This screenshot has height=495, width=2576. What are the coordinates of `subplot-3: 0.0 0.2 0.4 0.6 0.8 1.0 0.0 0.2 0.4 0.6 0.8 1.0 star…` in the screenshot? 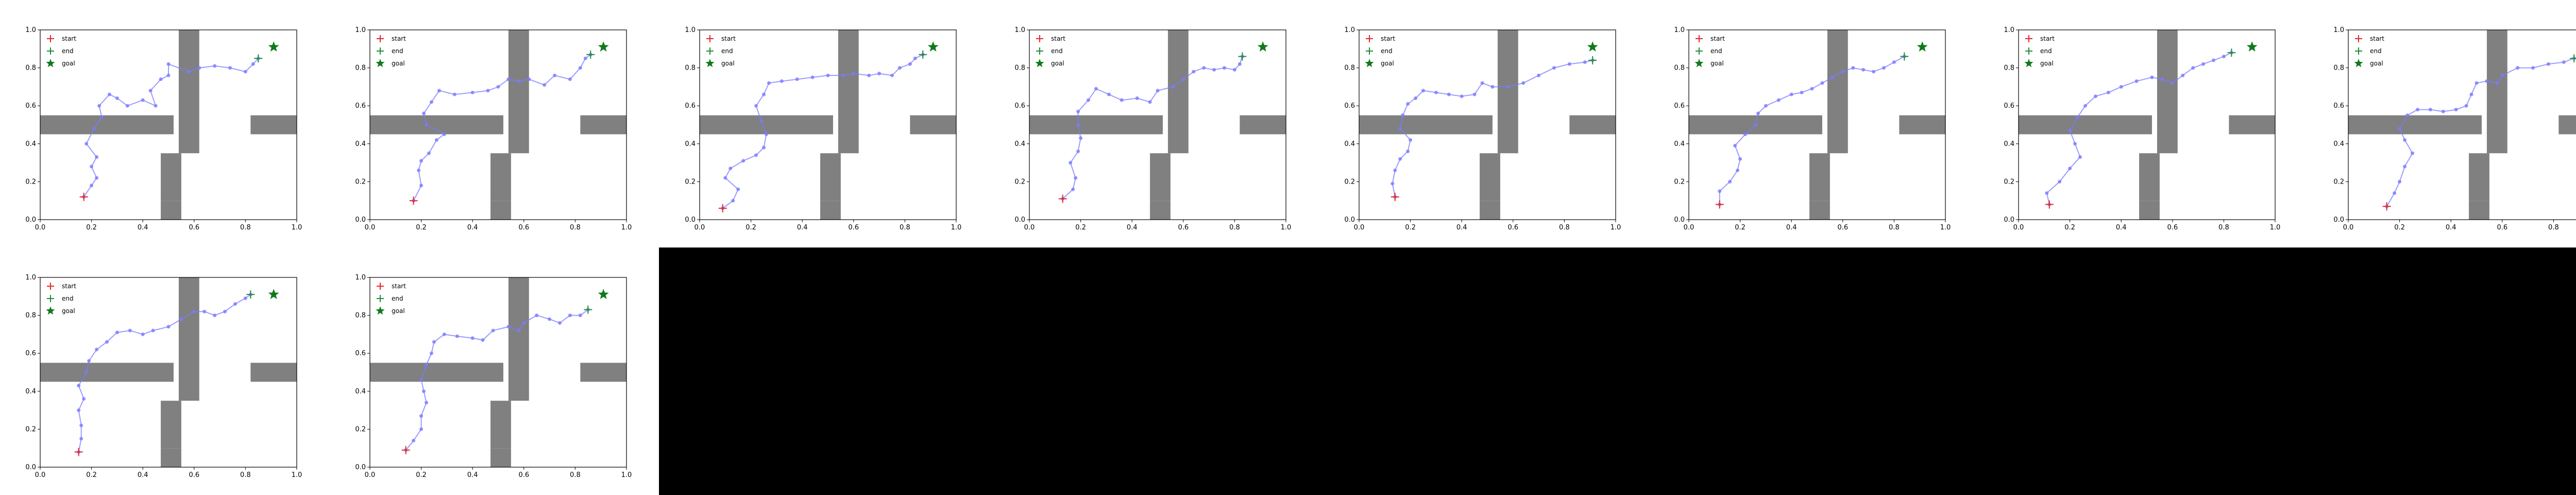 It's located at (823, 129).